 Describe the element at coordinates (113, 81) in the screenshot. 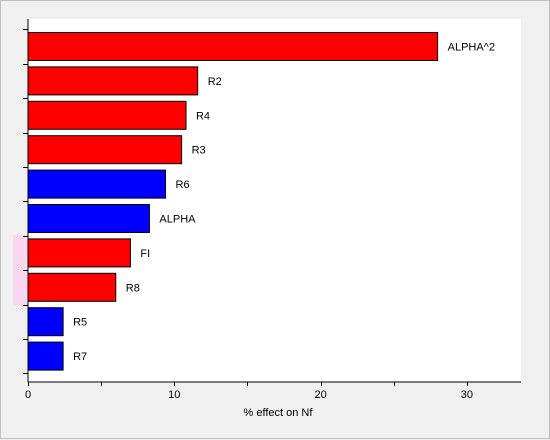

I see `bar-r2` at that location.